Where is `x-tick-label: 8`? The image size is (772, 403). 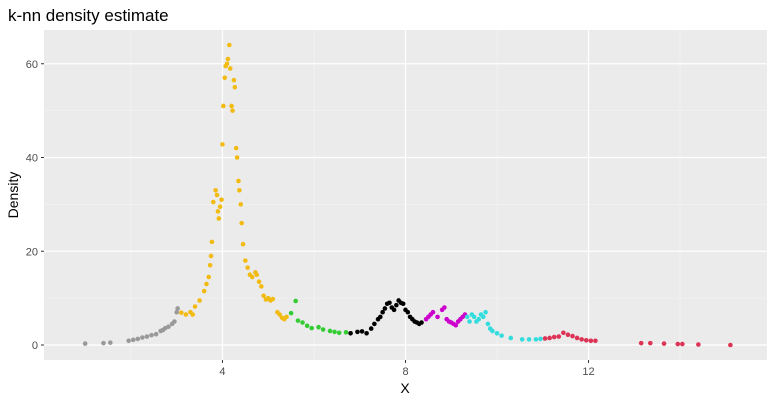 x-tick-label: 8 is located at coordinates (405, 372).